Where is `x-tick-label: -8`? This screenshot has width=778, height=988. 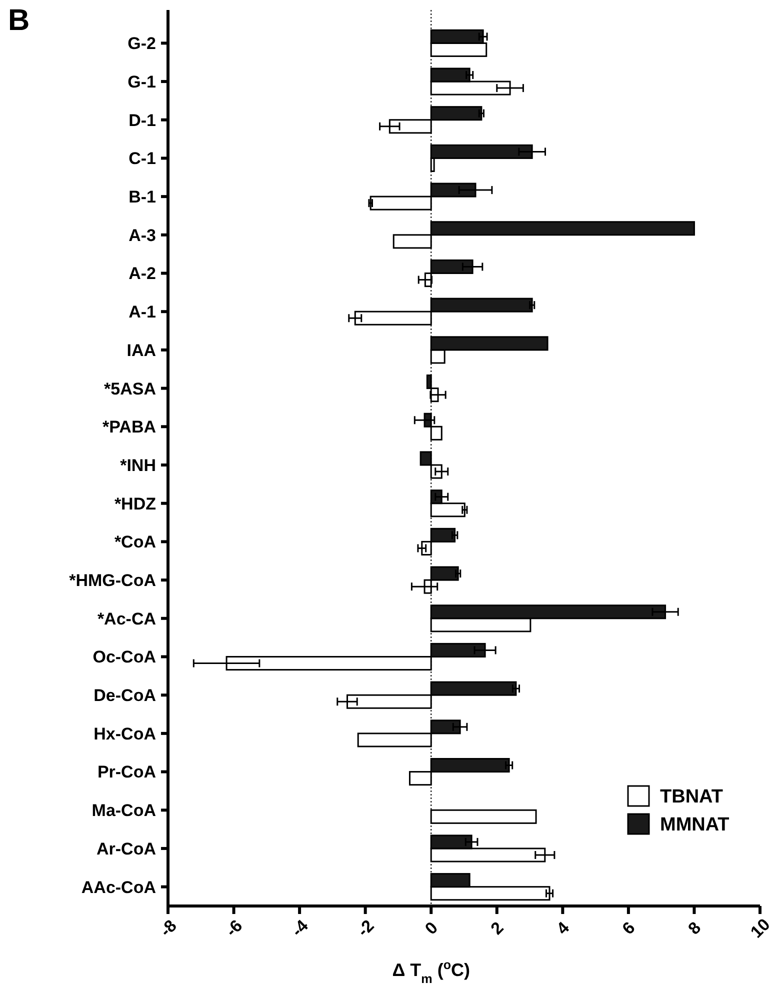 x-tick-label: -8 is located at coordinates (168, 928).